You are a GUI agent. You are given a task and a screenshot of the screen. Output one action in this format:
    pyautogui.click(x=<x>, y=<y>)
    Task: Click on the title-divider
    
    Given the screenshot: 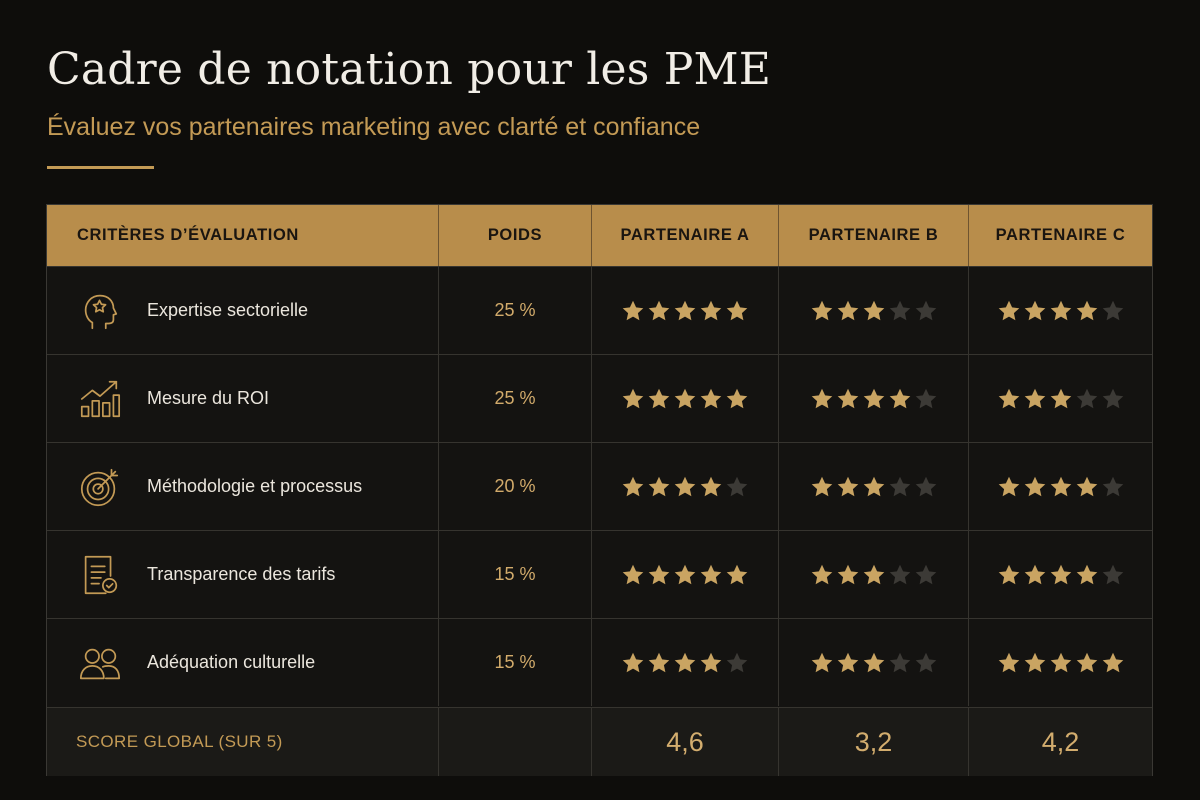 What is the action you would take?
    pyautogui.click(x=100, y=167)
    